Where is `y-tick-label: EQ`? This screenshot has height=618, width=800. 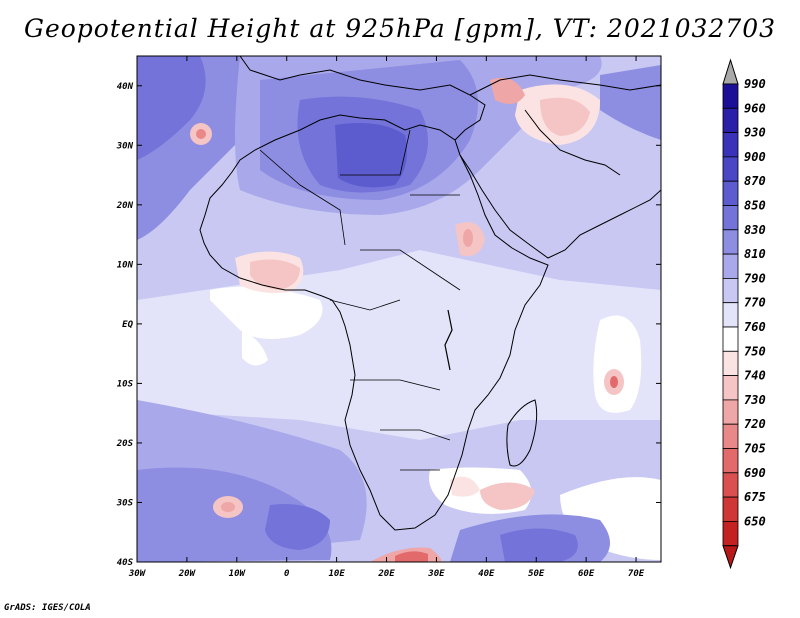
y-tick-label: EQ is located at coordinates (127, 325).